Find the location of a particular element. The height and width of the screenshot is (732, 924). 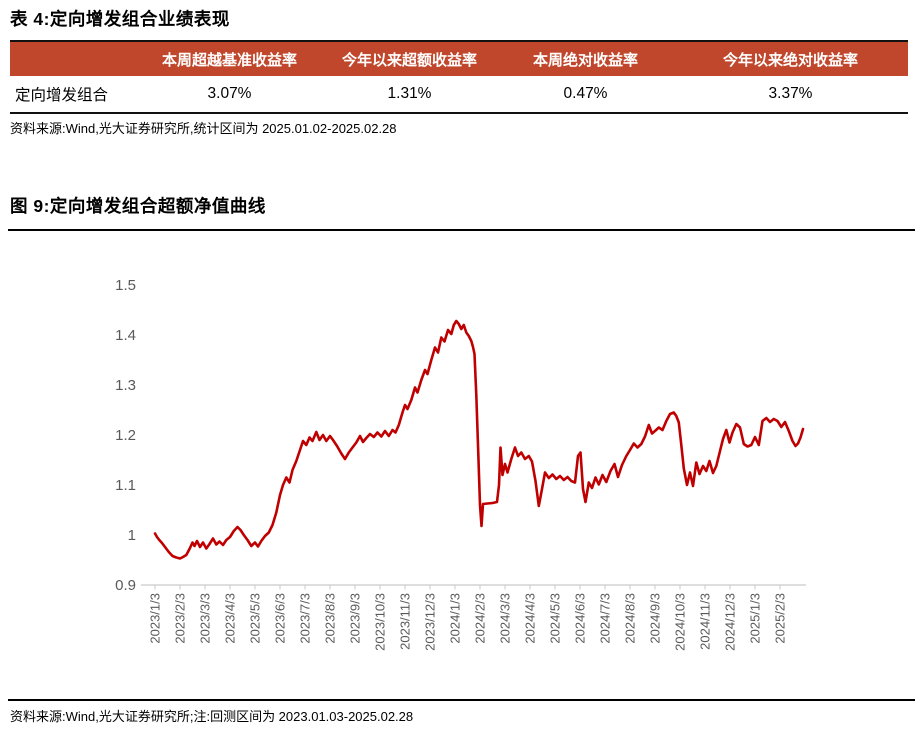

table-header-cell-week-excess-benchmark: 本周超越基准收益率 is located at coordinates (229, 60).